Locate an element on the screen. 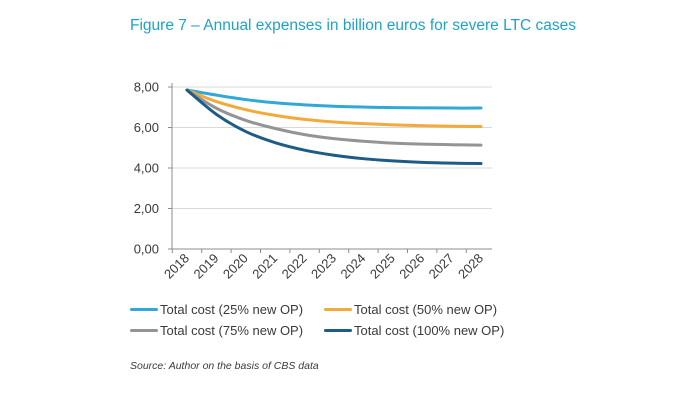 This screenshot has width=674, height=400. y-tick-label: 4,00 is located at coordinates (146, 168).